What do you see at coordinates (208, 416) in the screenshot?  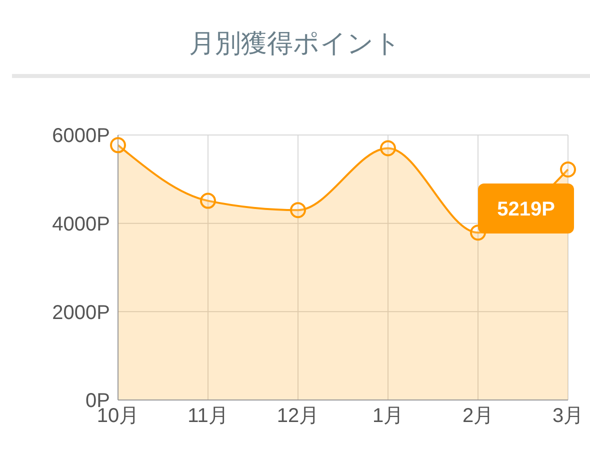 I see `x-tick-label: 11月` at bounding box center [208, 416].